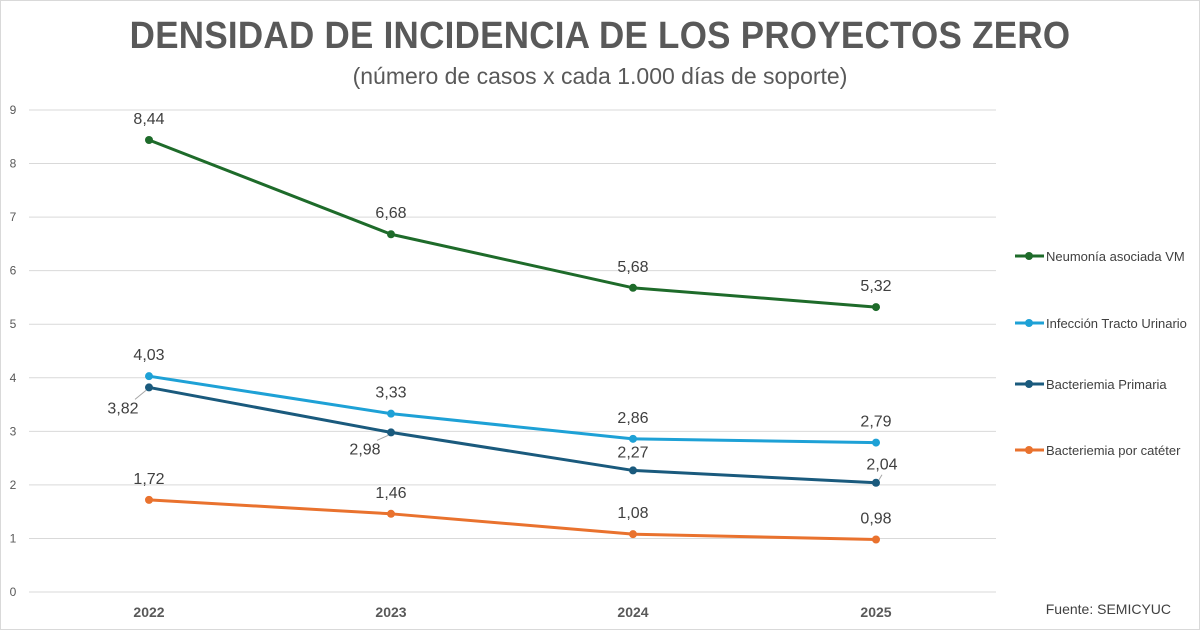 The image size is (1200, 630). Describe the element at coordinates (148, 479) in the screenshot. I see `data-label: 1,72` at that location.